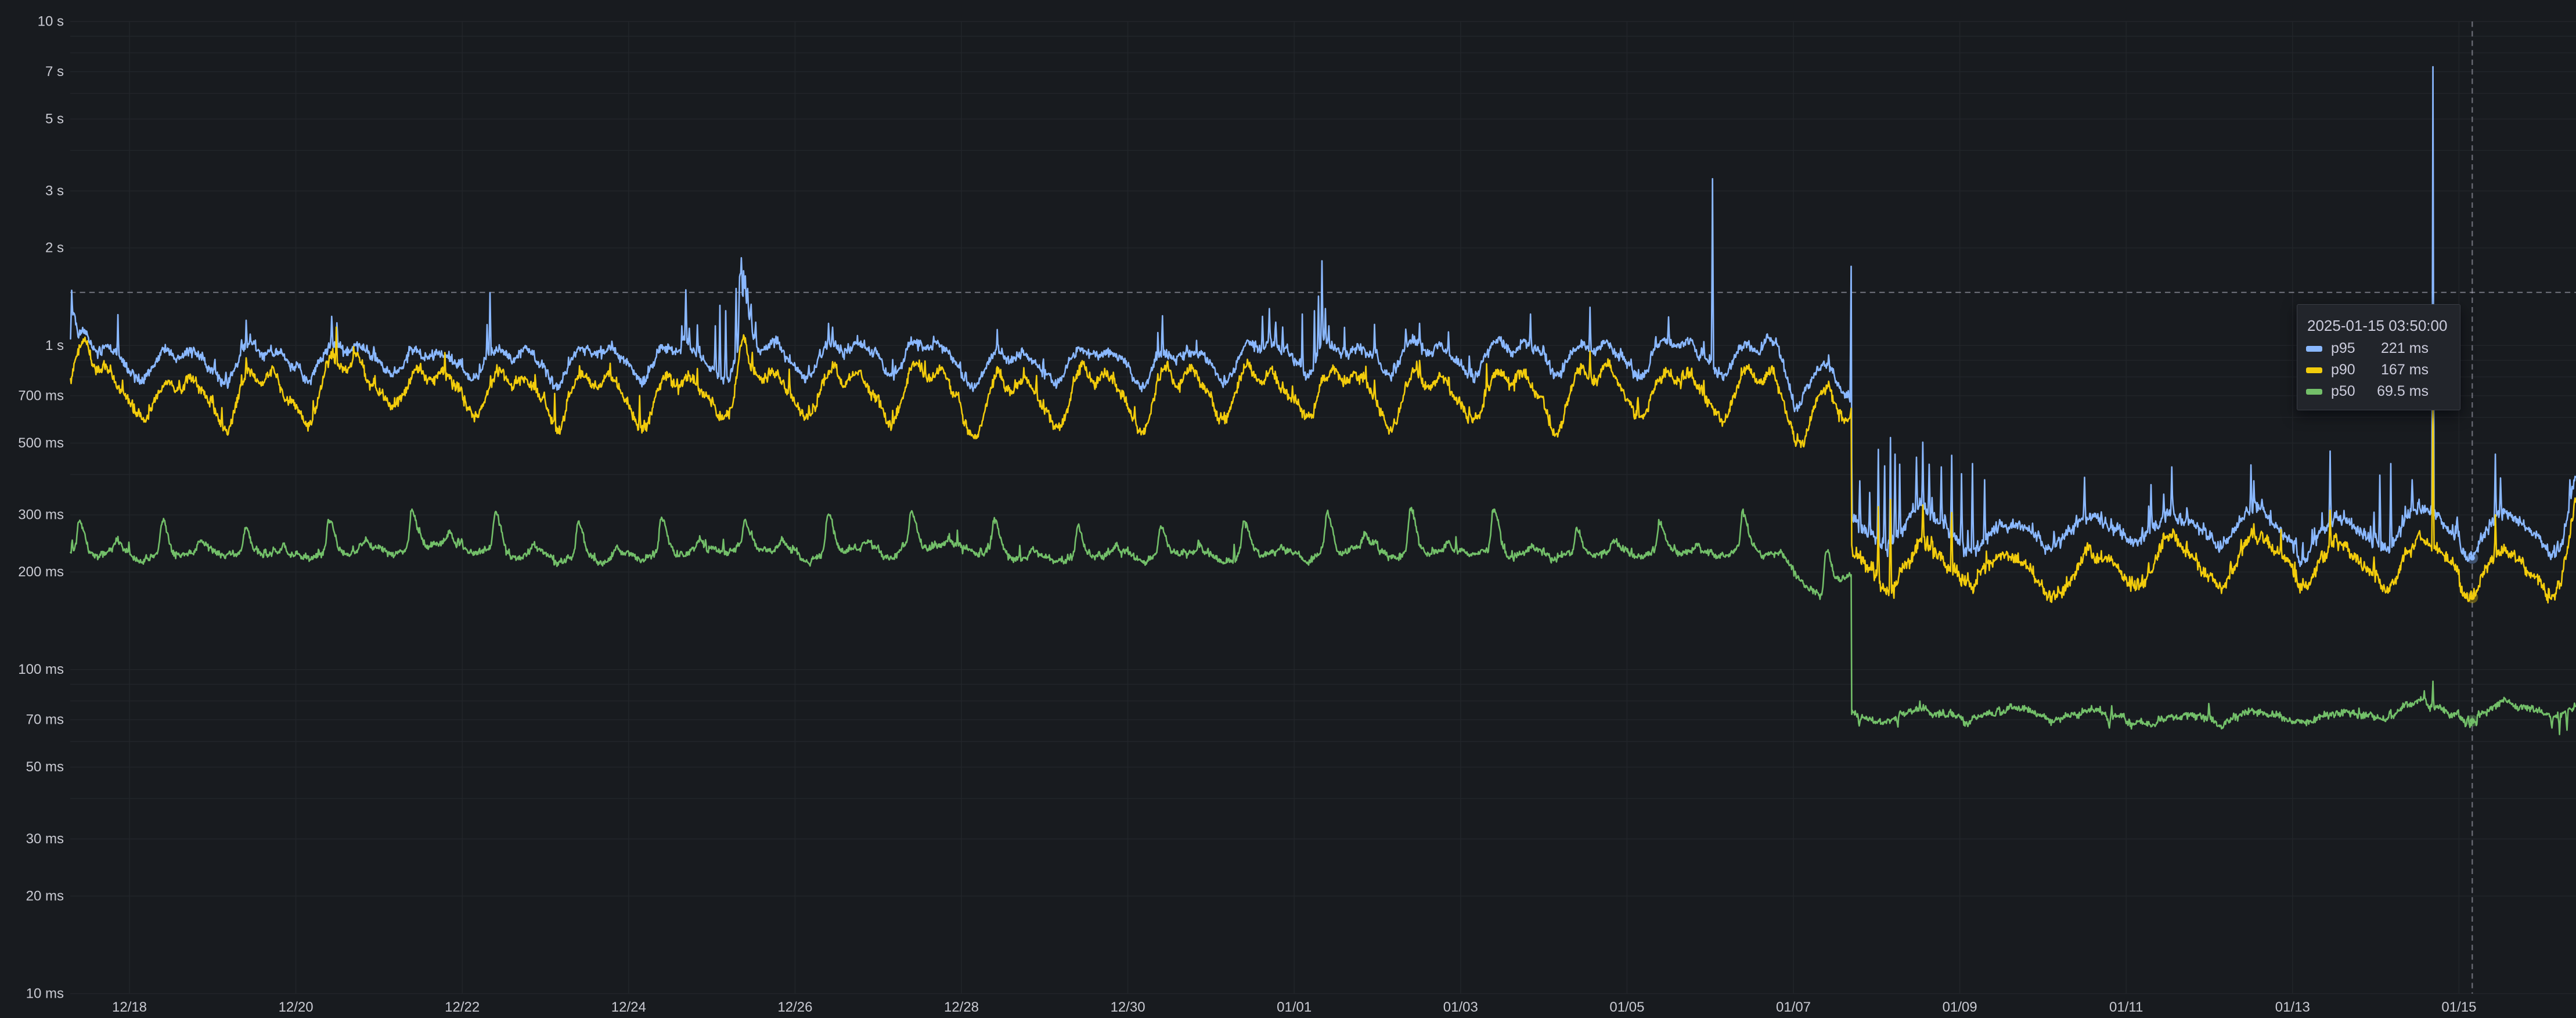 Image resolution: width=2576 pixels, height=1018 pixels. I want to click on svg-text: 01/13, so click(2292, 1007).